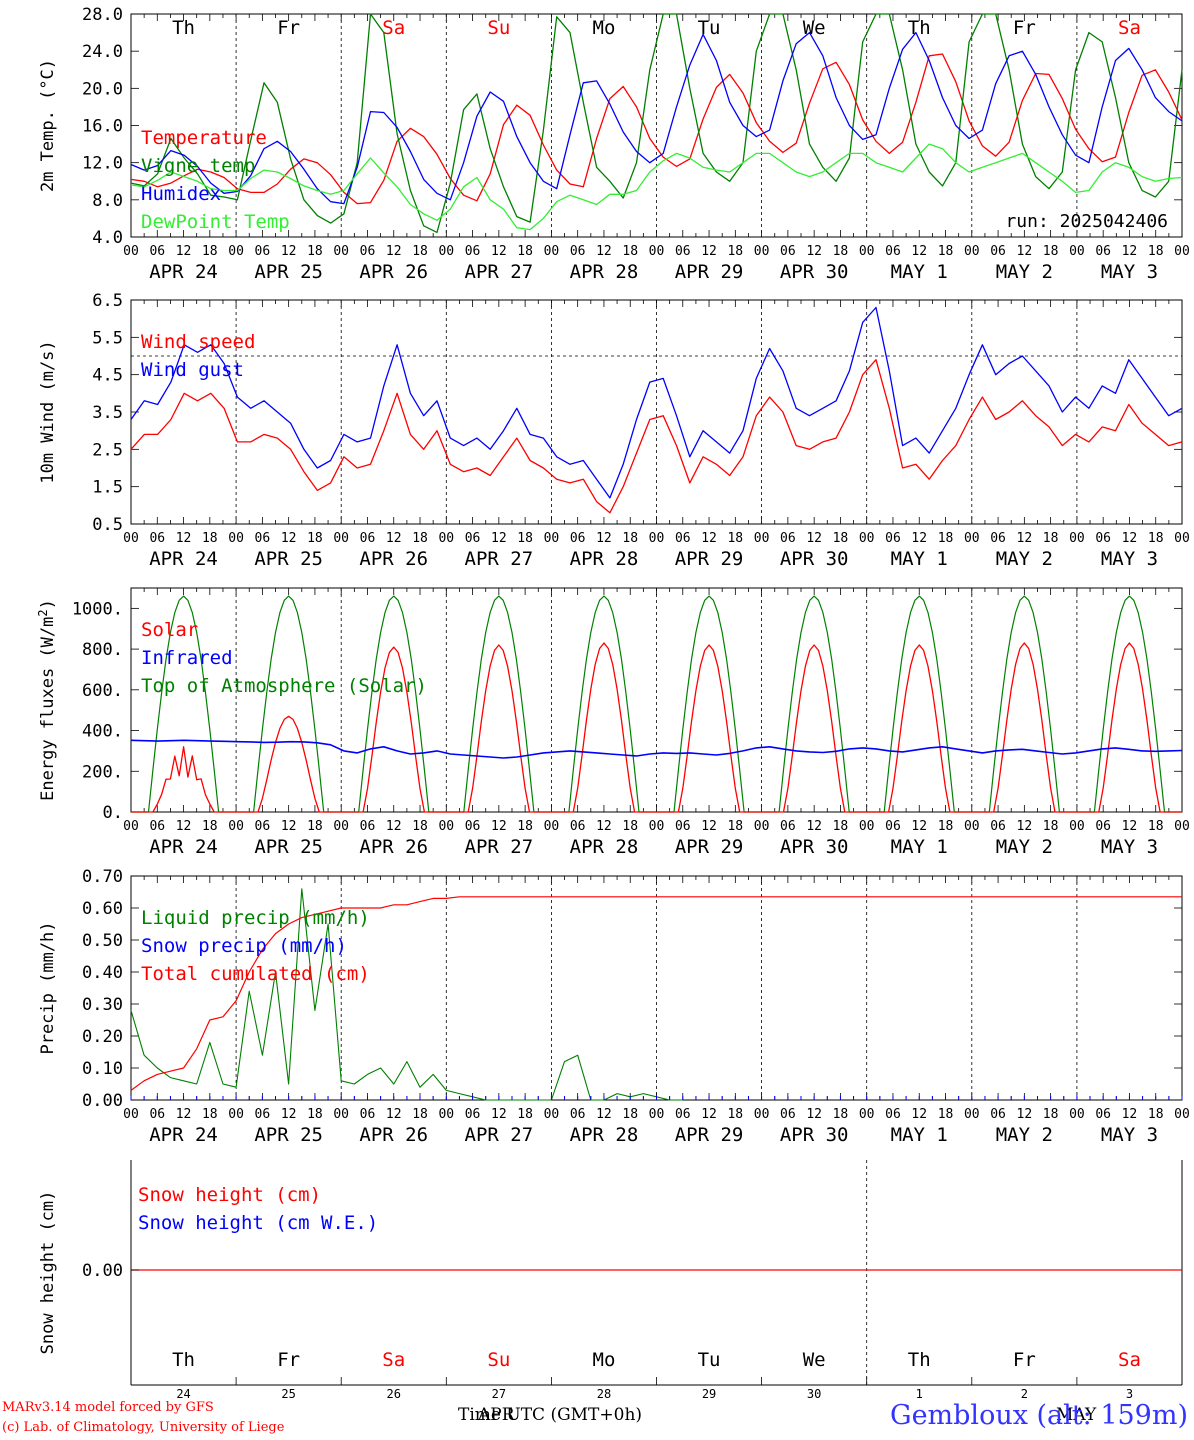 Image resolution: width=1194 pixels, height=1440 pixels. I want to click on day-number: 3, so click(1129, 1394).